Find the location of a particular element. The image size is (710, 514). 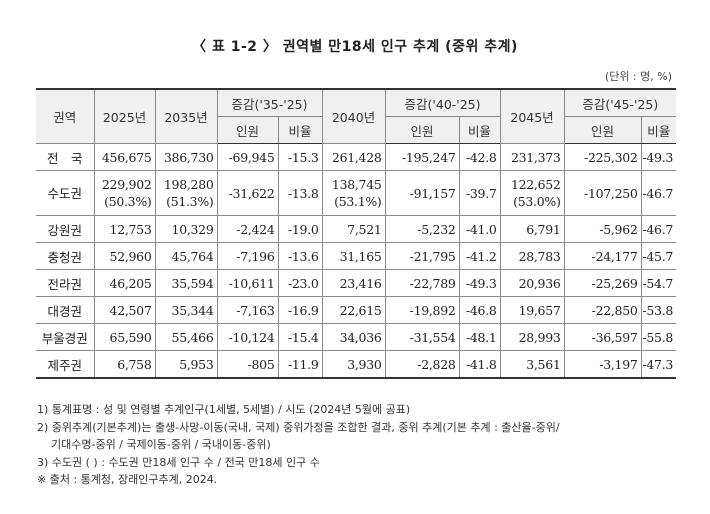

value-cell: 261,428 is located at coordinates (353, 157).